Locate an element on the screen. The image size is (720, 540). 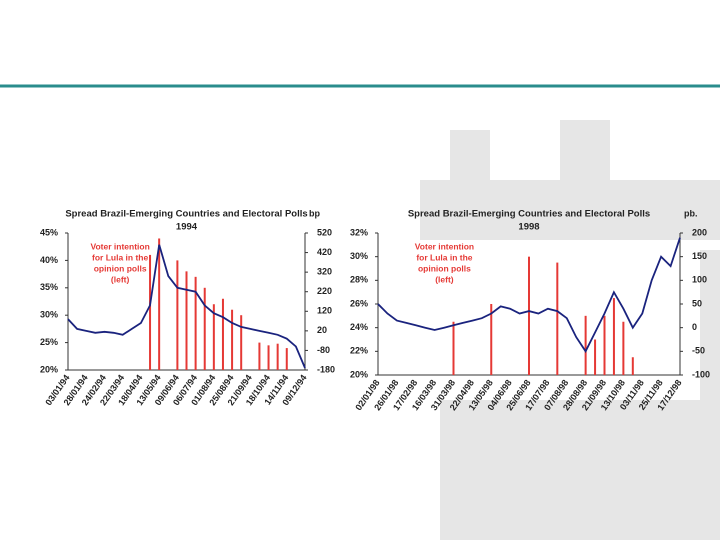
y2-axis-label: pb. is located at coordinates (691, 213).